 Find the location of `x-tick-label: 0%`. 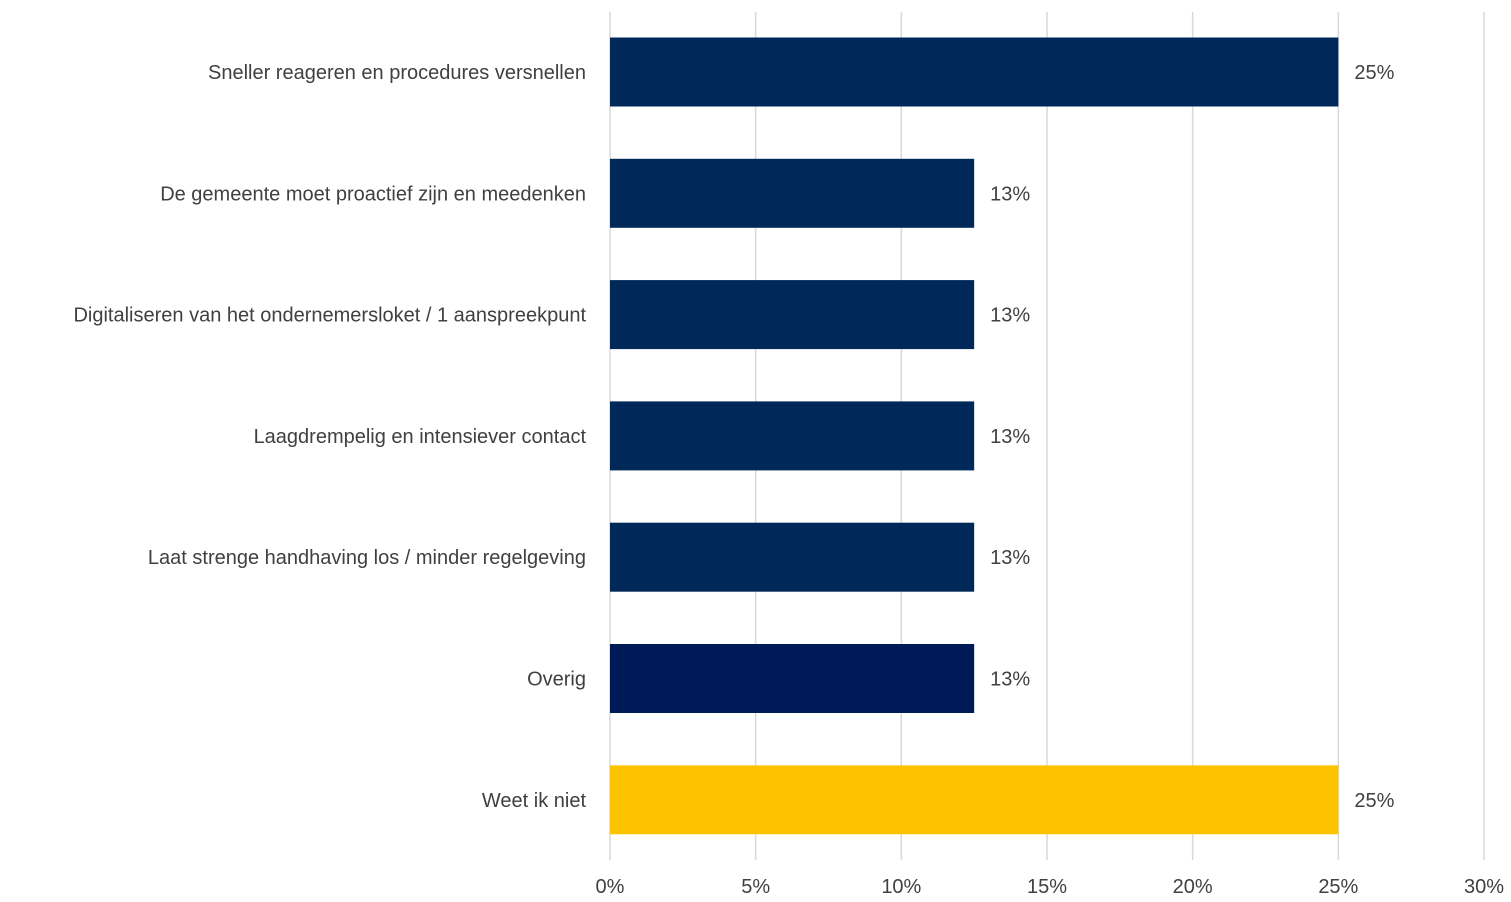

x-tick-label: 0% is located at coordinates (610, 887).